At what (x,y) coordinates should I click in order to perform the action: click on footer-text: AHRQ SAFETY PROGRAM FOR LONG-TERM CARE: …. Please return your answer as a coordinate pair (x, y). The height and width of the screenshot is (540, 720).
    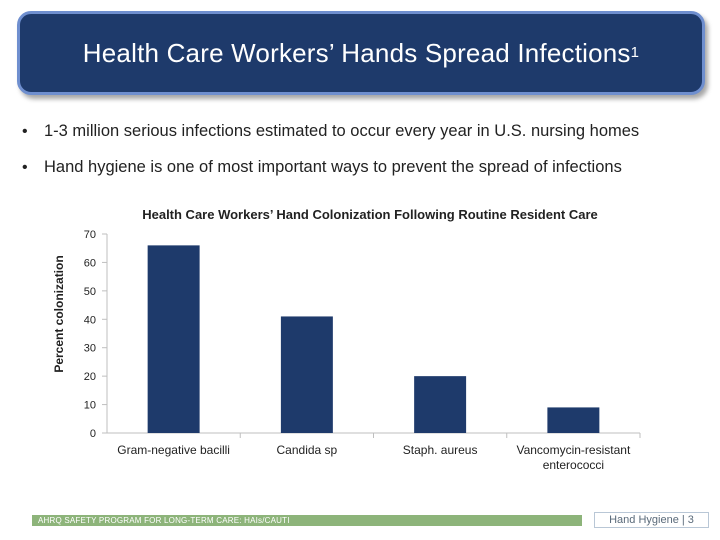
    Looking at the image, I should click on (164, 520).